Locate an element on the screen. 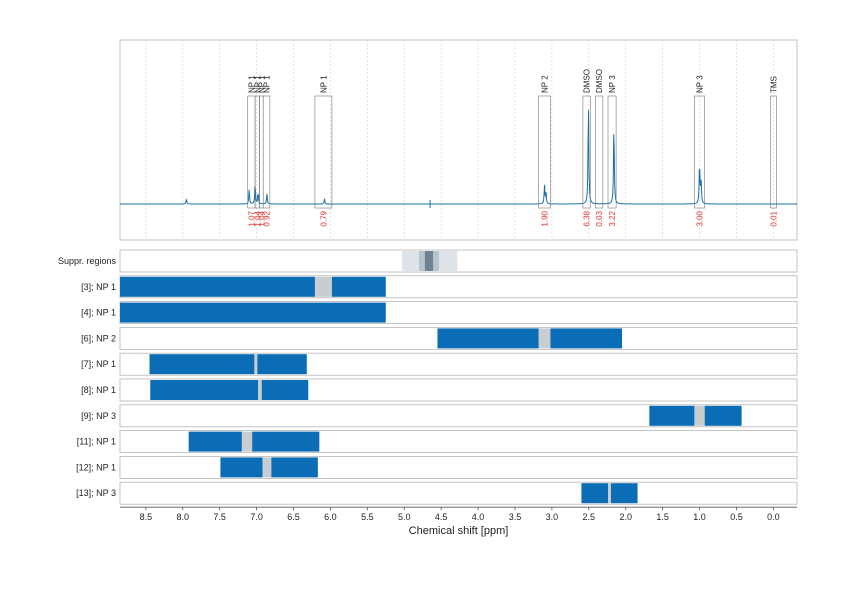  integral-value-9: 3.00 is located at coordinates (700, 218).